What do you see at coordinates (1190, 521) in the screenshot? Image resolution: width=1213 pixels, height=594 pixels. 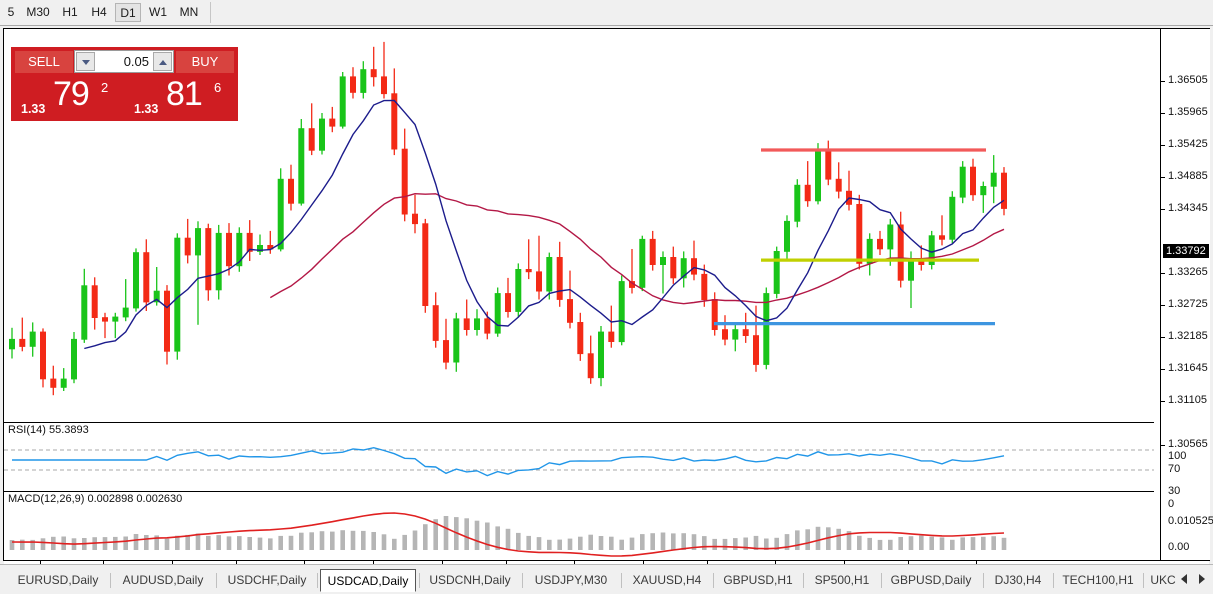 I see `macd-scale-label: 0.010525` at bounding box center [1190, 521].